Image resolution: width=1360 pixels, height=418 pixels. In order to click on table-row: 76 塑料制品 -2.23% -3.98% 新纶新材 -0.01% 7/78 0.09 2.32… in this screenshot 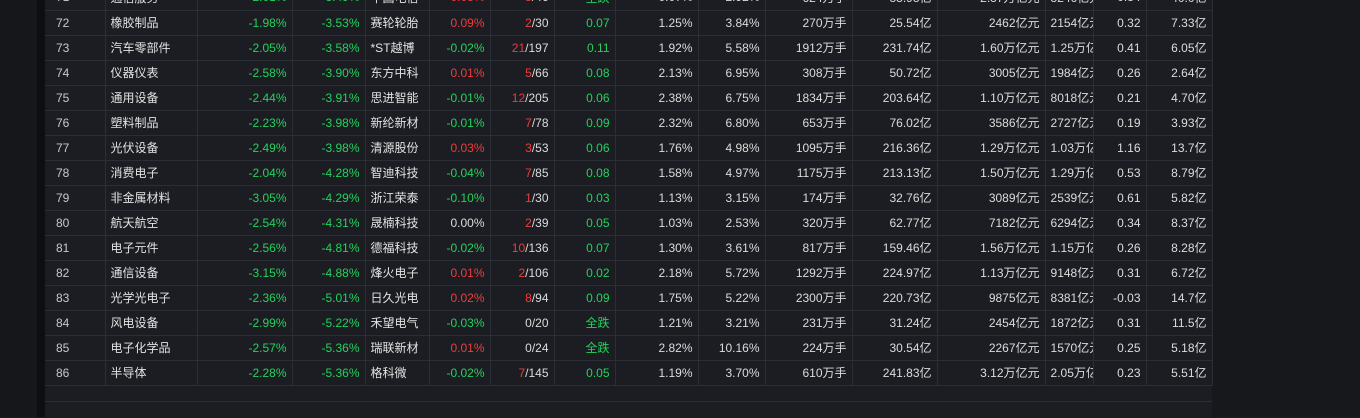, I will do `click(629, 123)`.